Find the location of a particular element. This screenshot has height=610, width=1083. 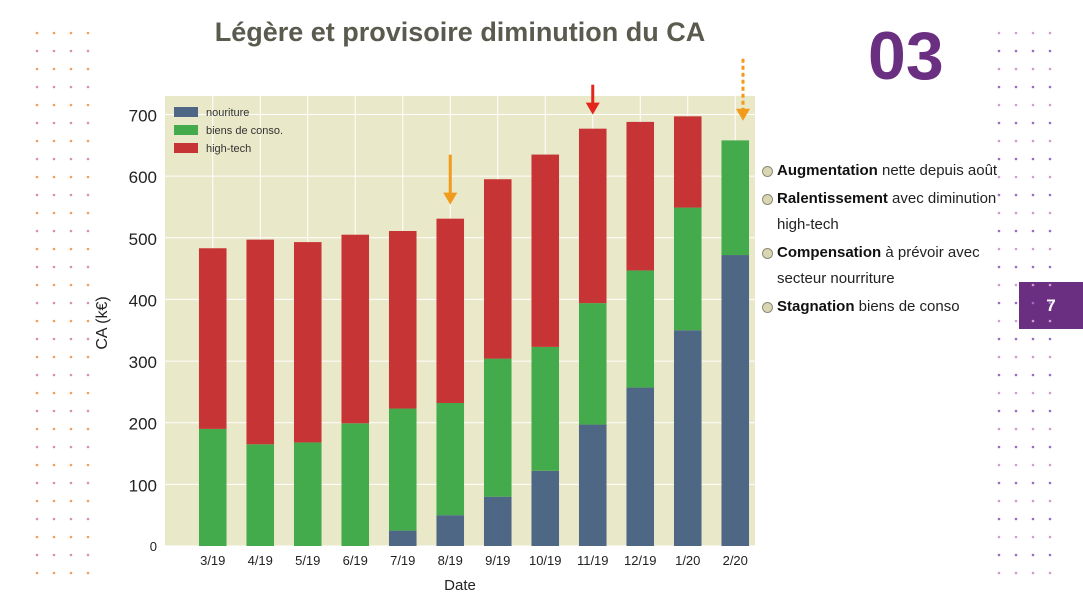

x-tick-label: 4/19 is located at coordinates (260, 560).